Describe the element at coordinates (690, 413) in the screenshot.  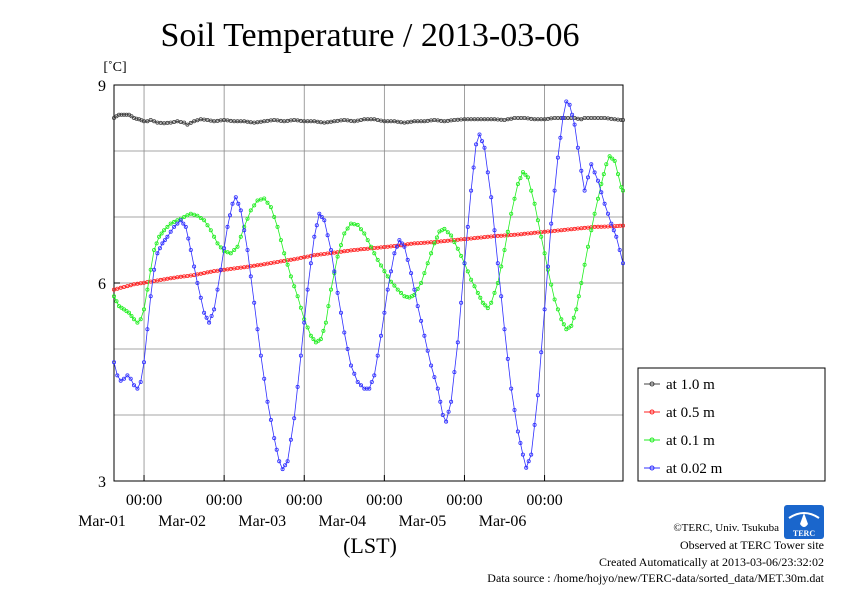
I see `legend-entry-label: at 0.5 m` at that location.